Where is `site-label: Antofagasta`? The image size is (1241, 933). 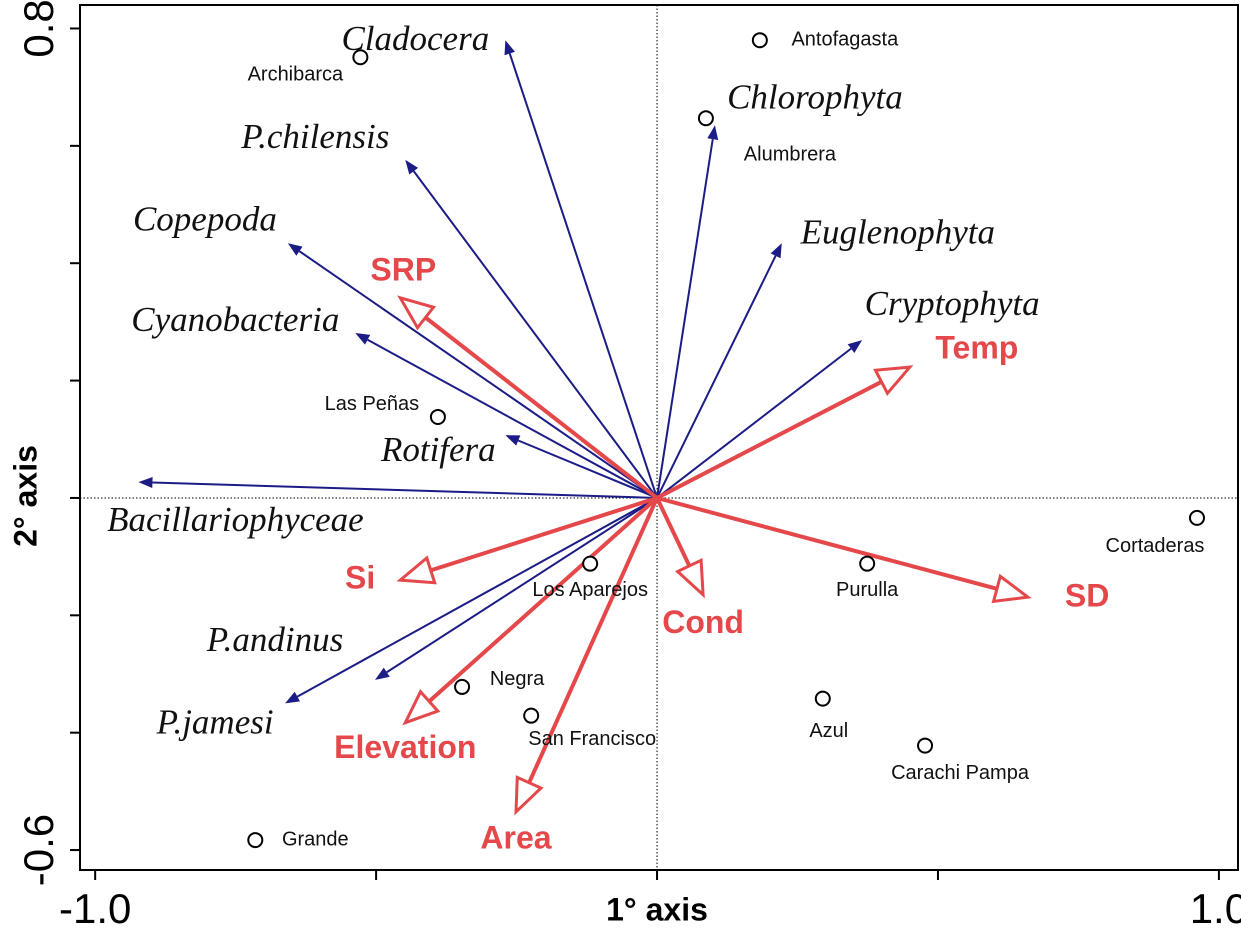
site-label: Antofagasta is located at coordinates (845, 39).